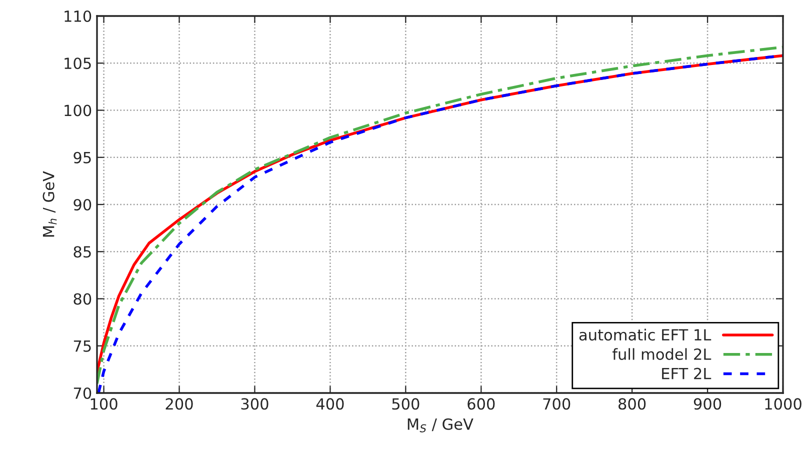 This screenshot has width=812, height=456. What do you see at coordinates (49, 204) in the screenshot?
I see `y-axis-title: M$_{h}$ / GeV` at bounding box center [49, 204].